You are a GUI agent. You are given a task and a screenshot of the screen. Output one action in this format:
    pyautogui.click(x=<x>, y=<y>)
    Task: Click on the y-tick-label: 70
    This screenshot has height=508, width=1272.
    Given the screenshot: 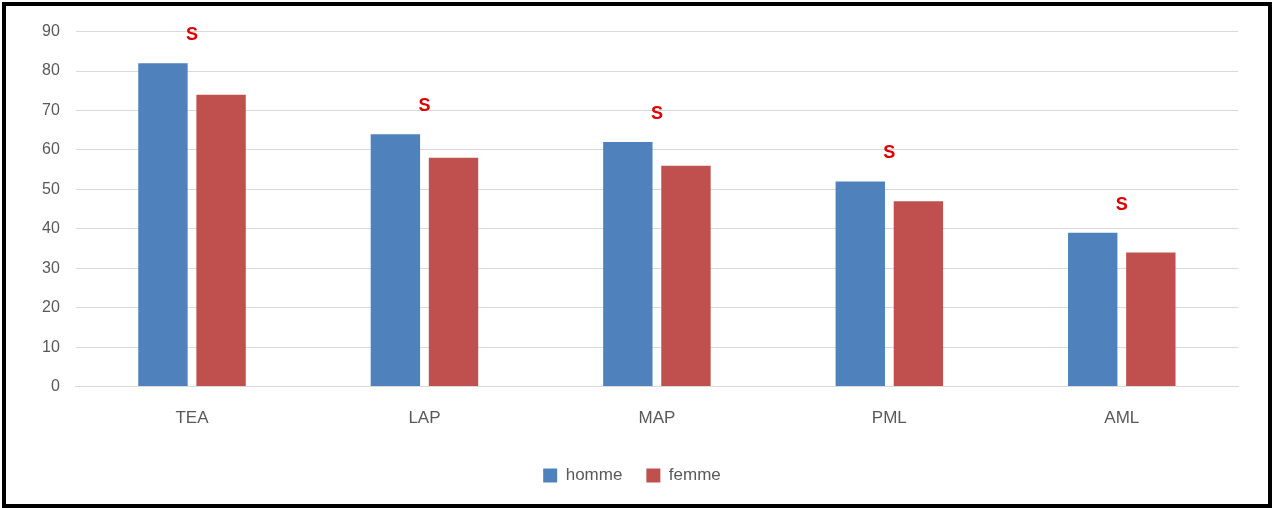 What is the action you would take?
    pyautogui.click(x=51, y=109)
    